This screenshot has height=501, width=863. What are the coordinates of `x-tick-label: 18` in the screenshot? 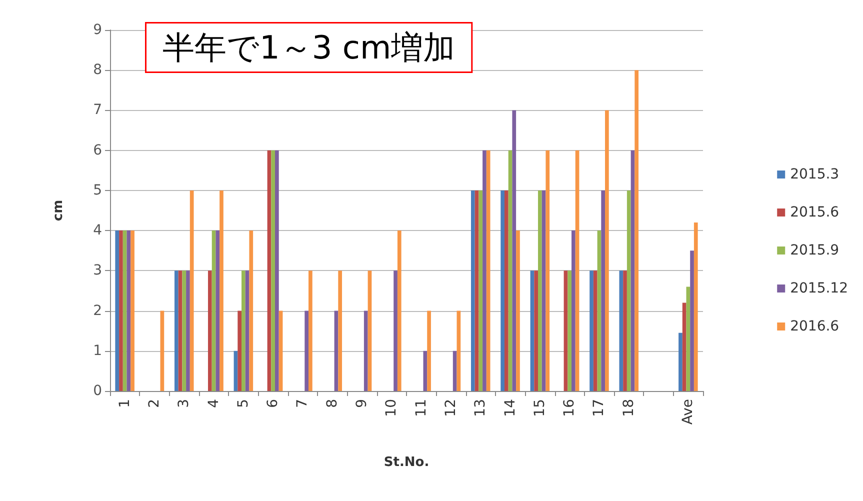 It's located at (628, 408).